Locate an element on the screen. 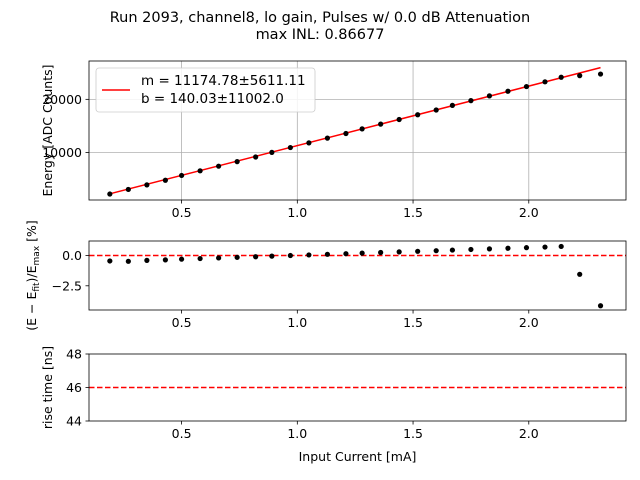 Image resolution: width=640 pixels, height=480 pixels. legend-entry: m = 11174.78±5611.11 is located at coordinates (223, 81).